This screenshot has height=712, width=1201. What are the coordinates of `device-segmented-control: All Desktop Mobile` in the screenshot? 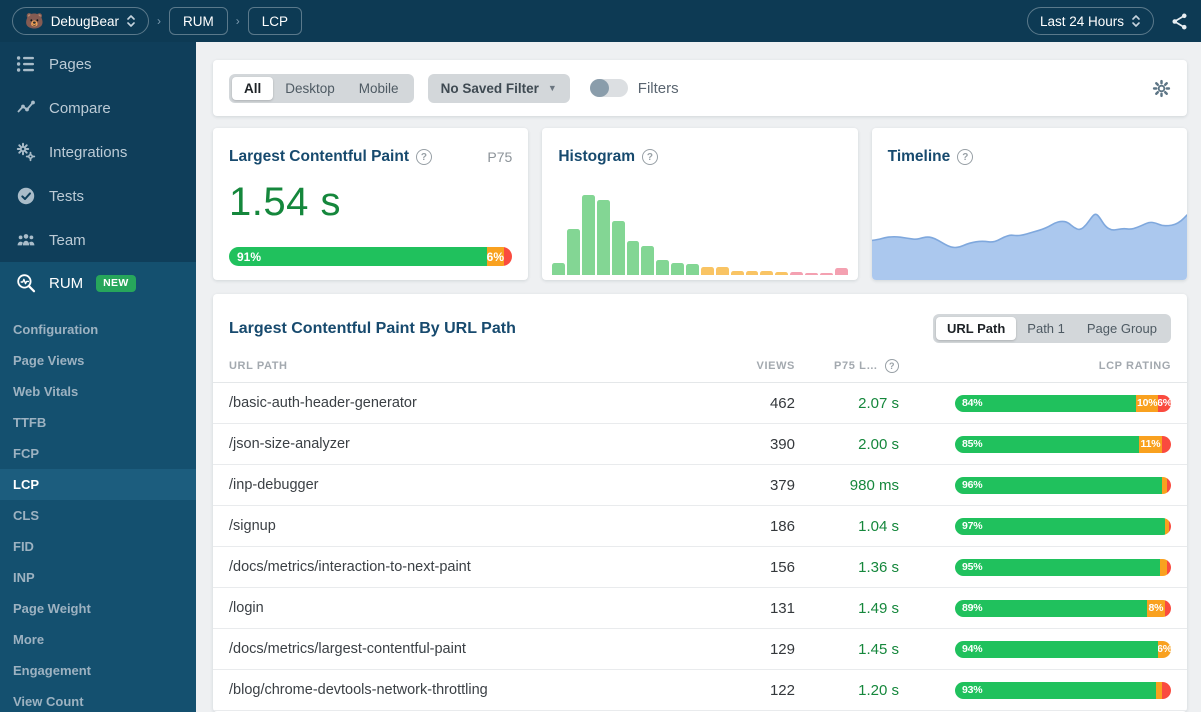 It's located at (321, 88).